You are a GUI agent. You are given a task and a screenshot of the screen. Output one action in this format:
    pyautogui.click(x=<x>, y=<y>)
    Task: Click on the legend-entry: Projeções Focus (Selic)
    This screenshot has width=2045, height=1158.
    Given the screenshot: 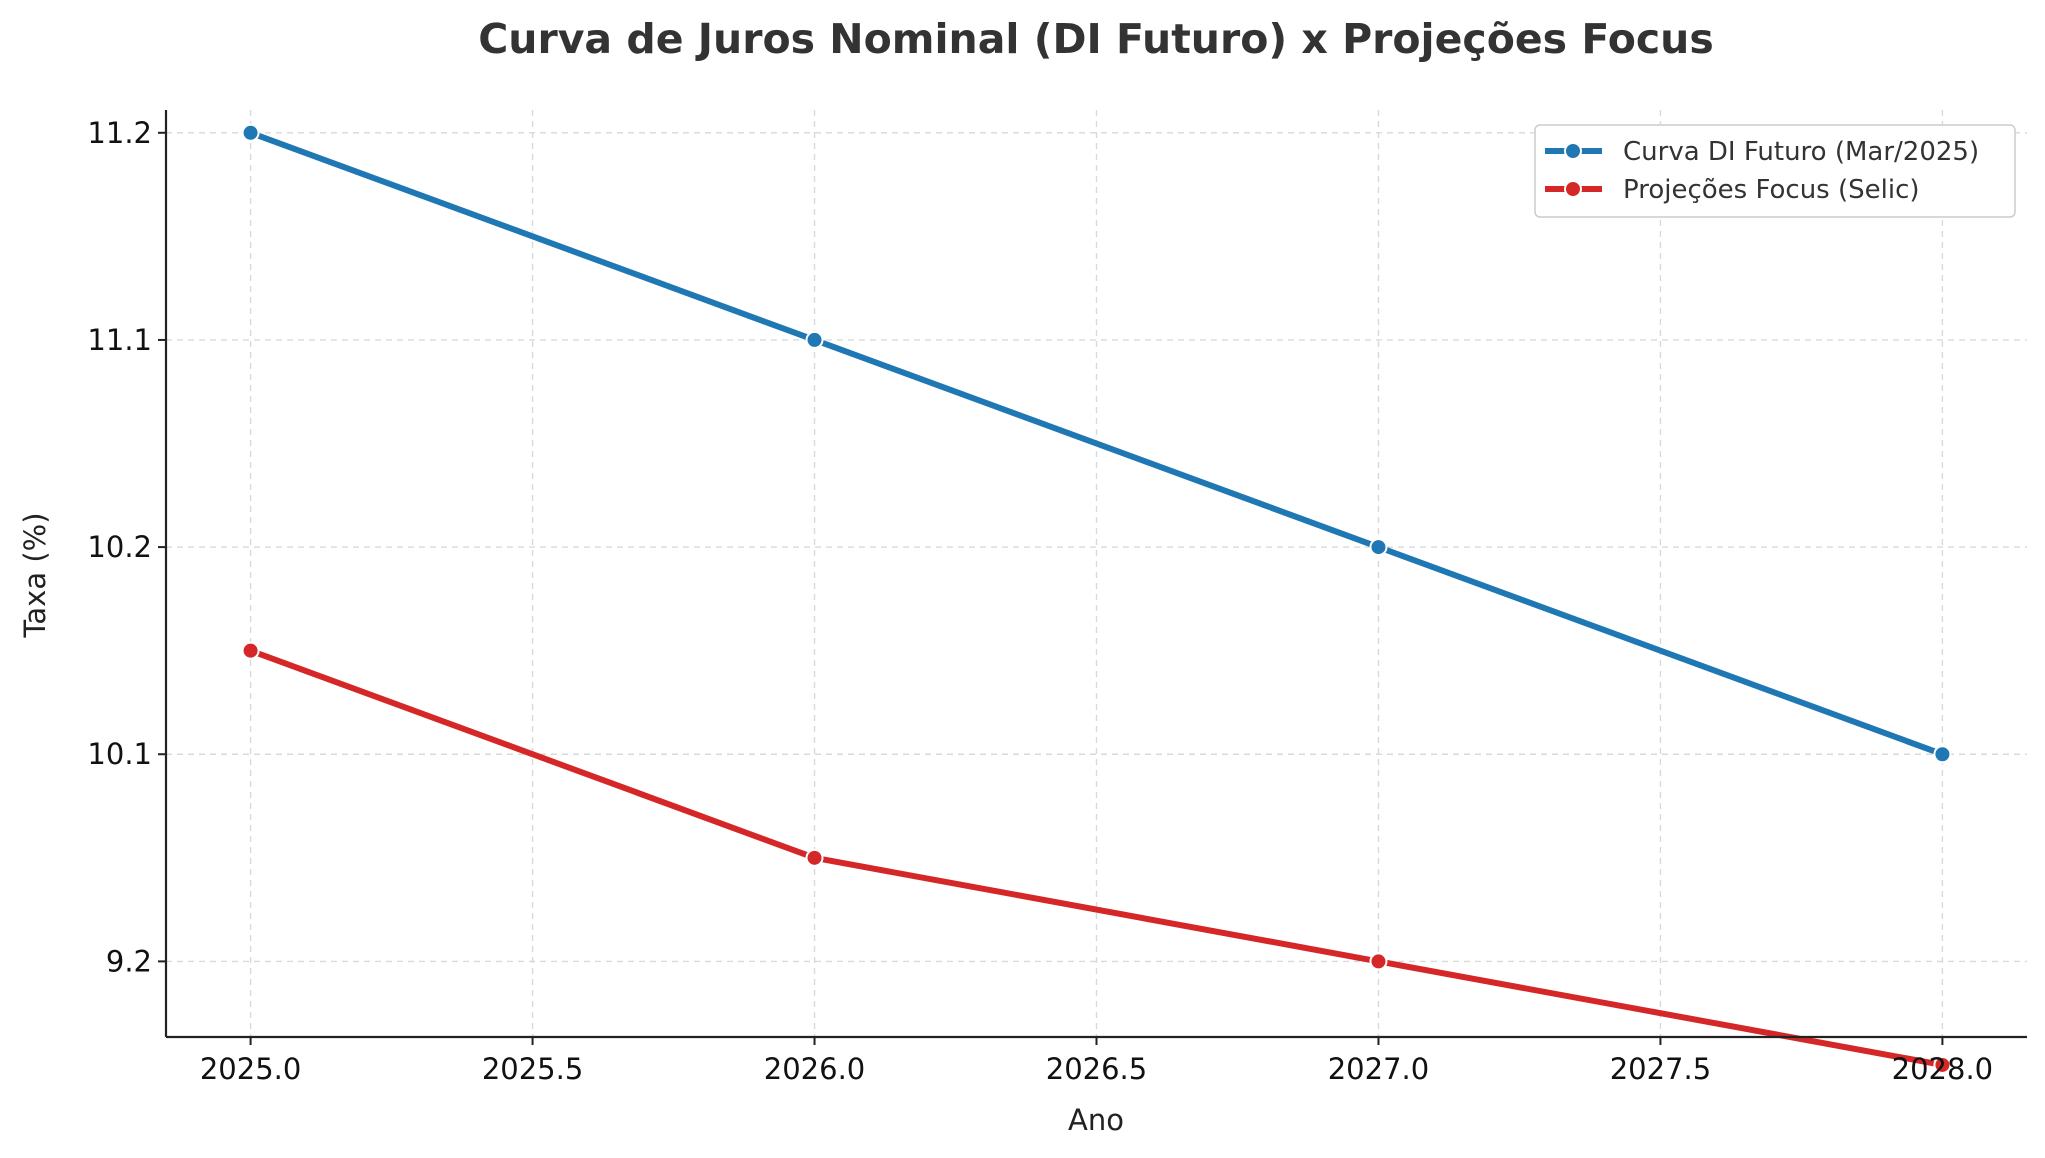 What is the action you would take?
    pyautogui.click(x=1771, y=190)
    